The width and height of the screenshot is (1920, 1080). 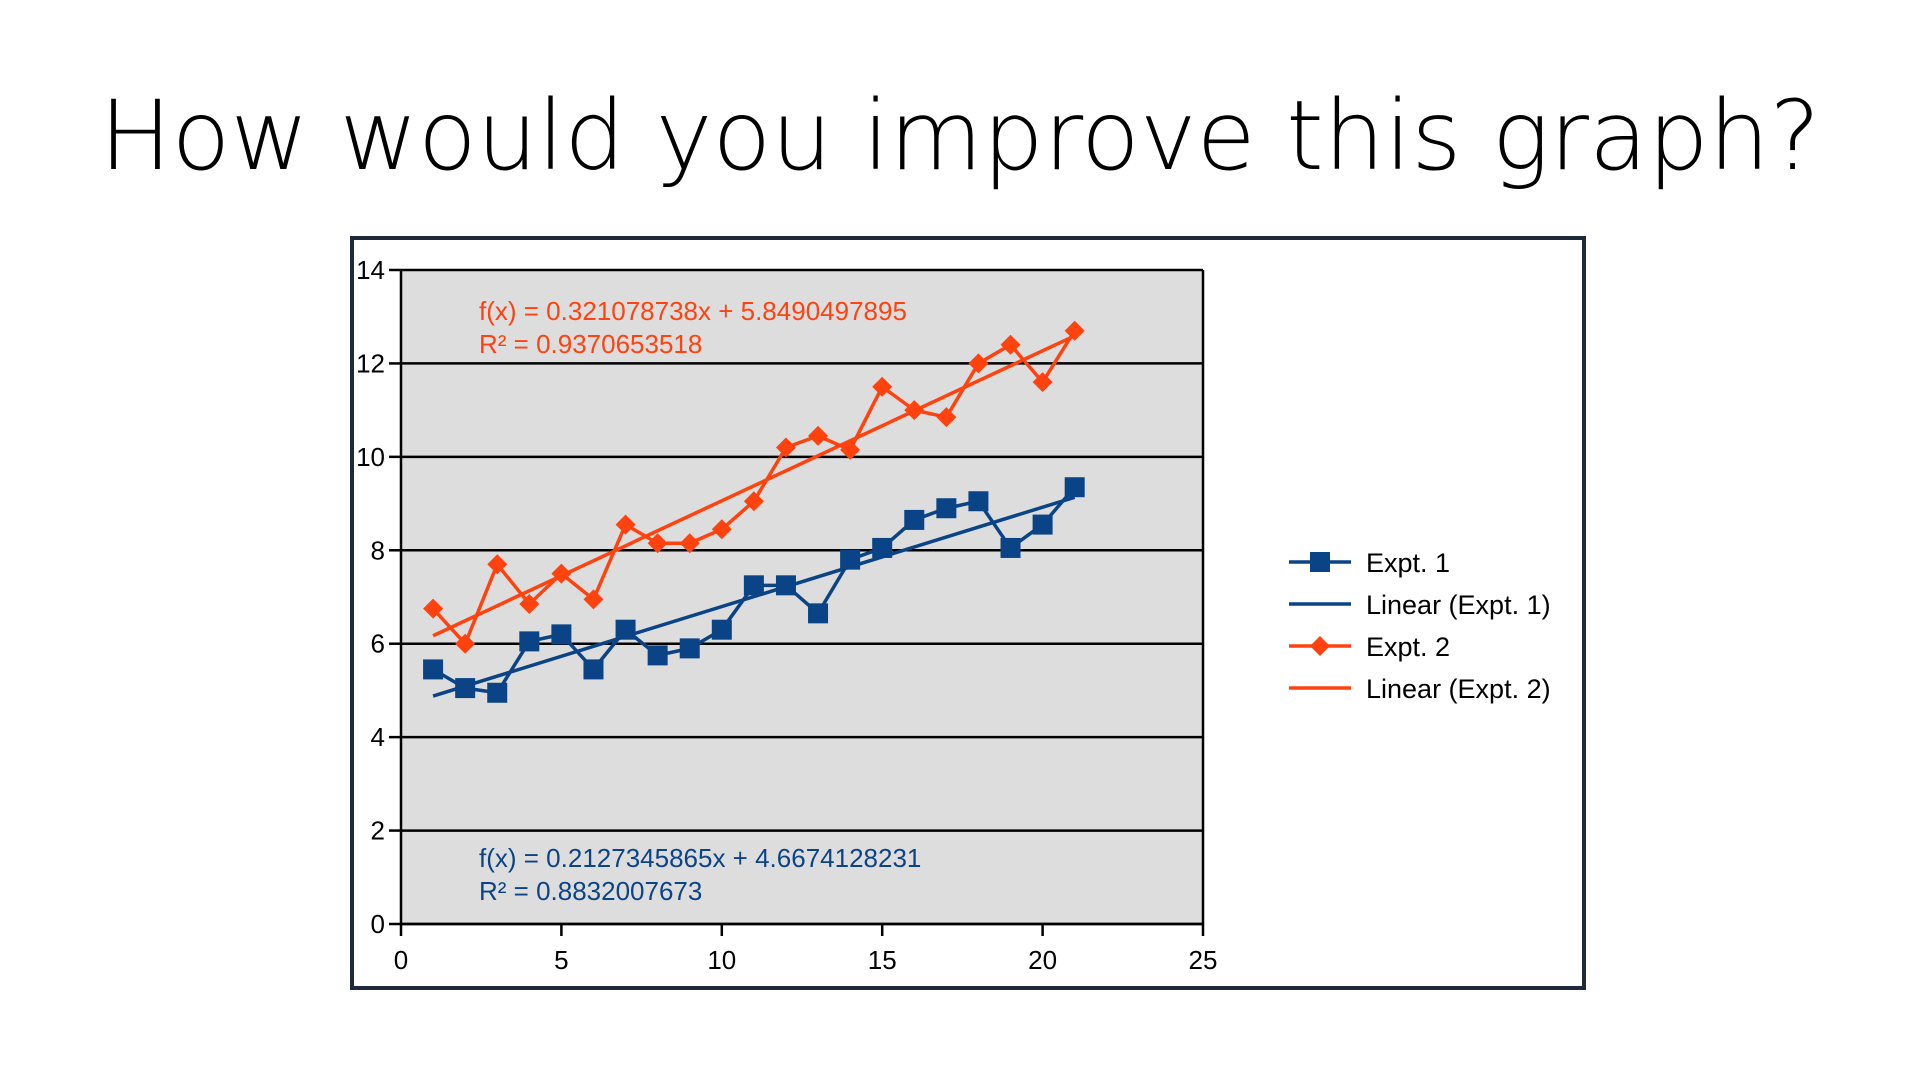 I want to click on x-tick-label: 25, so click(x=1203, y=960).